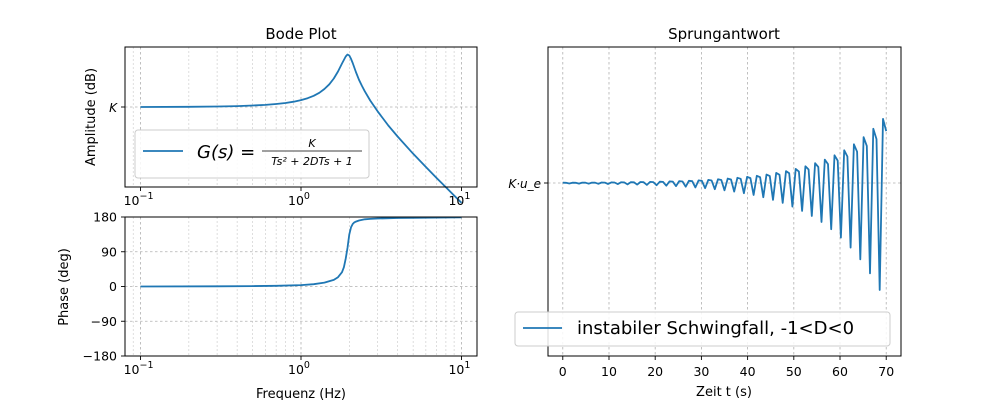 This screenshot has height=400, width=1000. I want to click on step-legend: instabiler Schwingfall, -1<D<0, so click(702, 329).